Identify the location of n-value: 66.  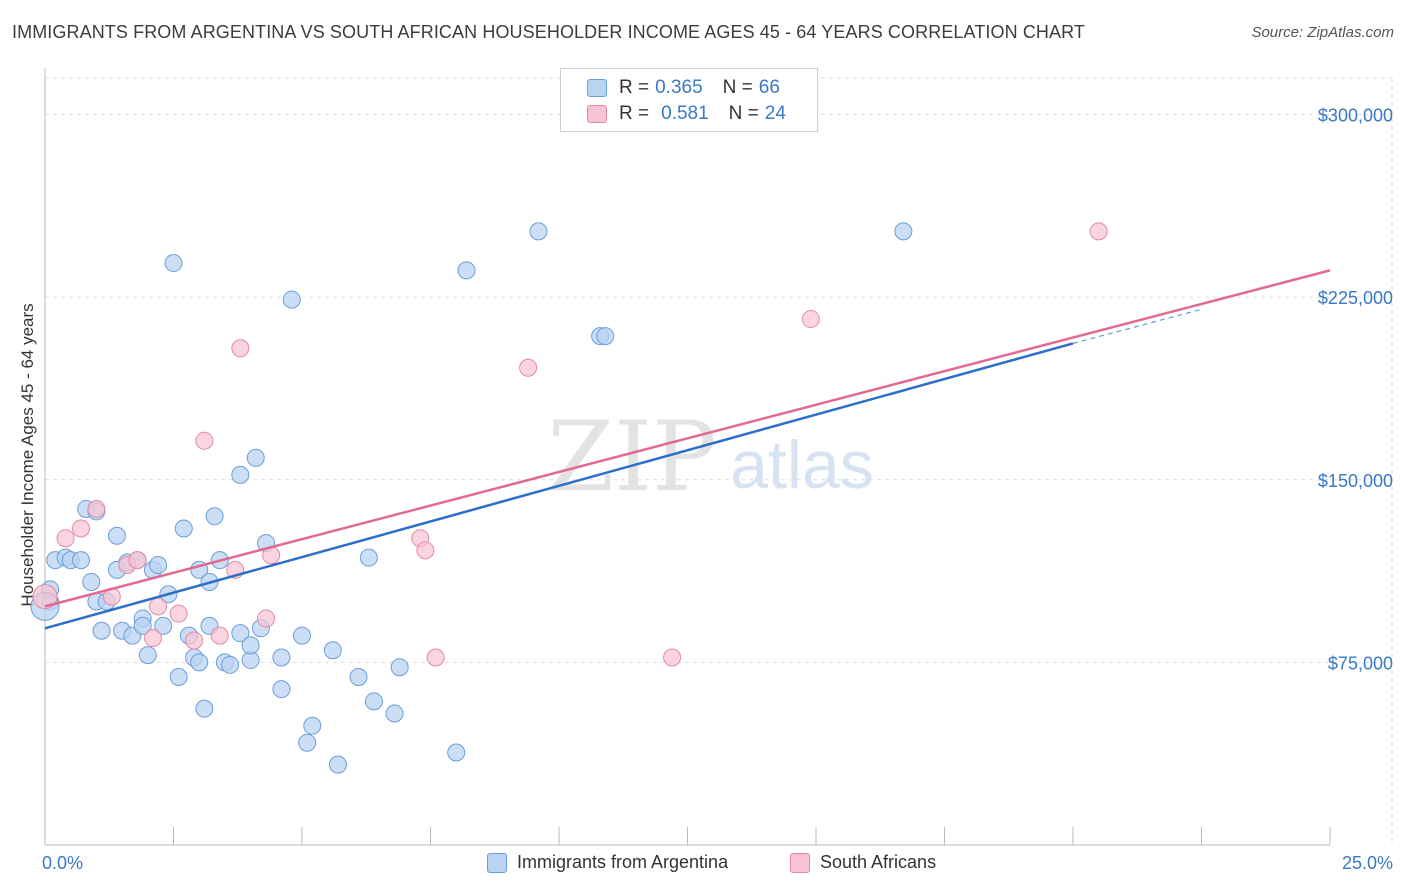
(769, 87).